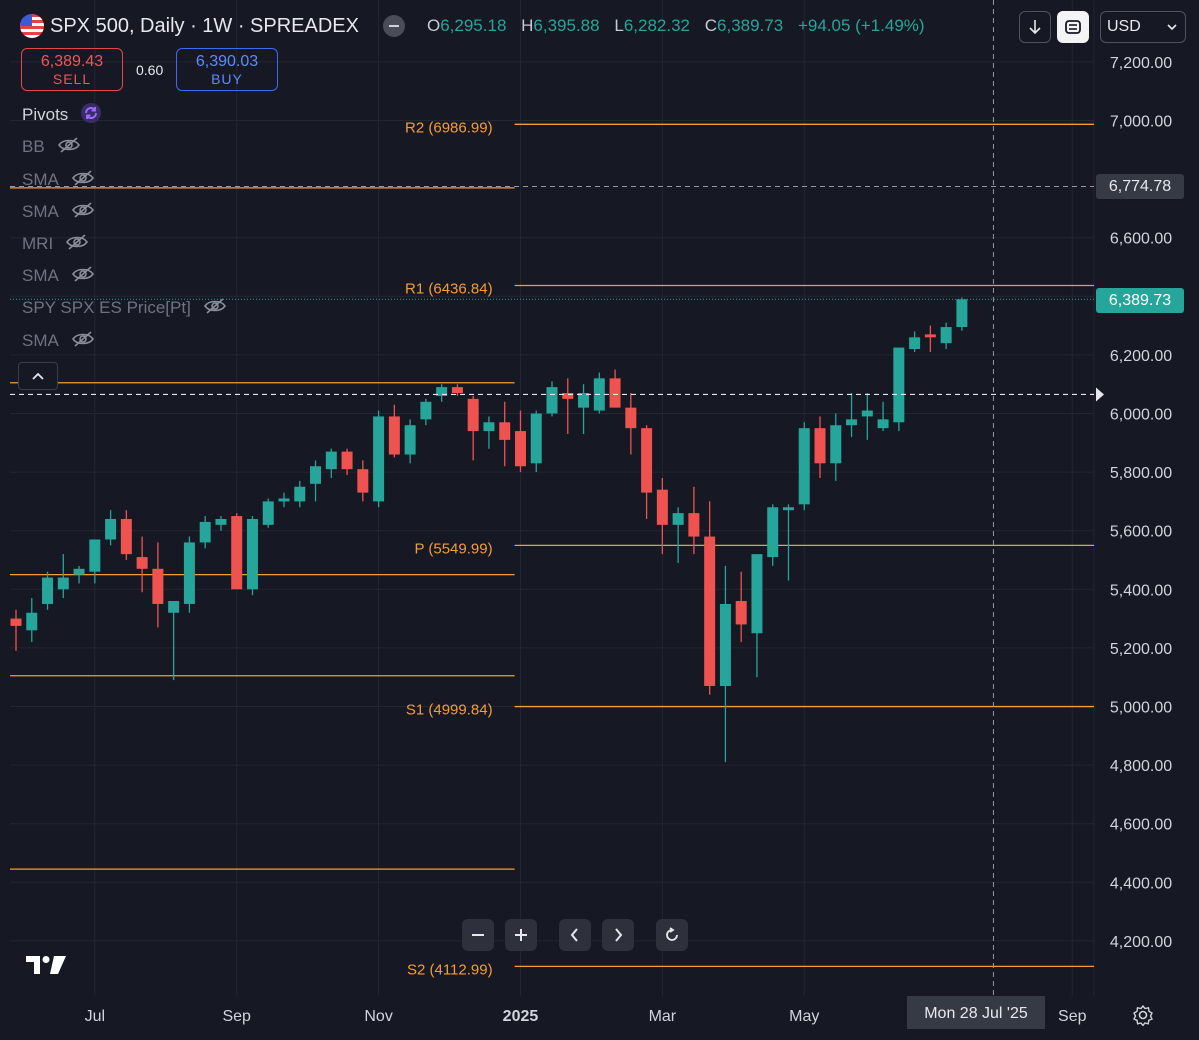  Describe the element at coordinates (95, 1016) in the screenshot. I see `x-tick-label: Jul` at that location.